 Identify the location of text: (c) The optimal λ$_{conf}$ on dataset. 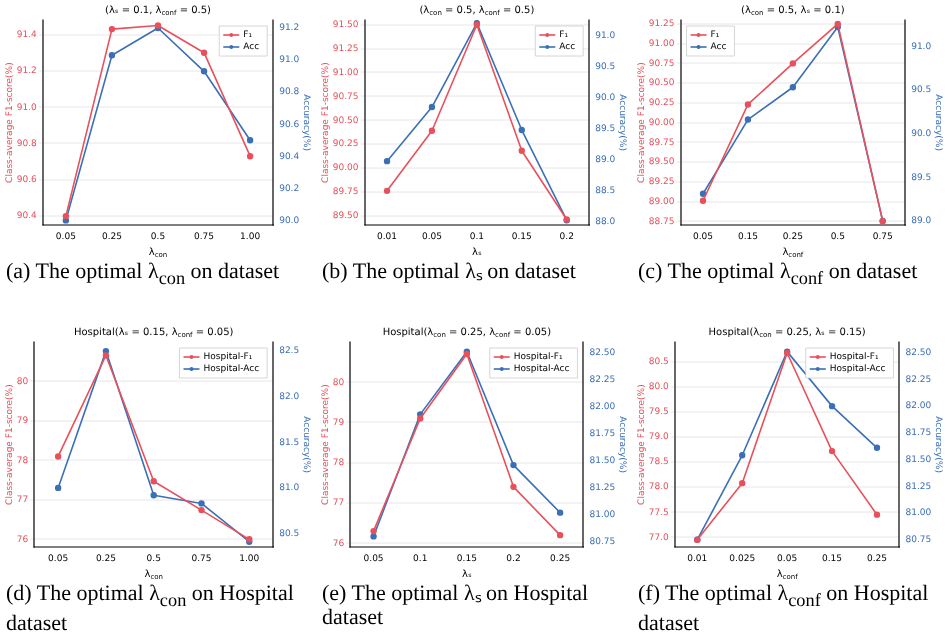
(778, 275).